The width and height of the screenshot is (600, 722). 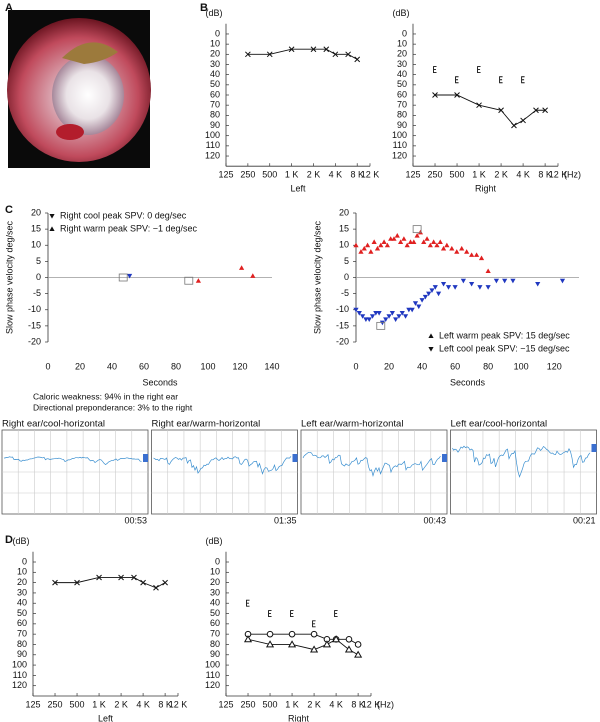 What do you see at coordinates (212, 135) in the screenshot?
I see `y-tick-label: 100` at bounding box center [212, 135].